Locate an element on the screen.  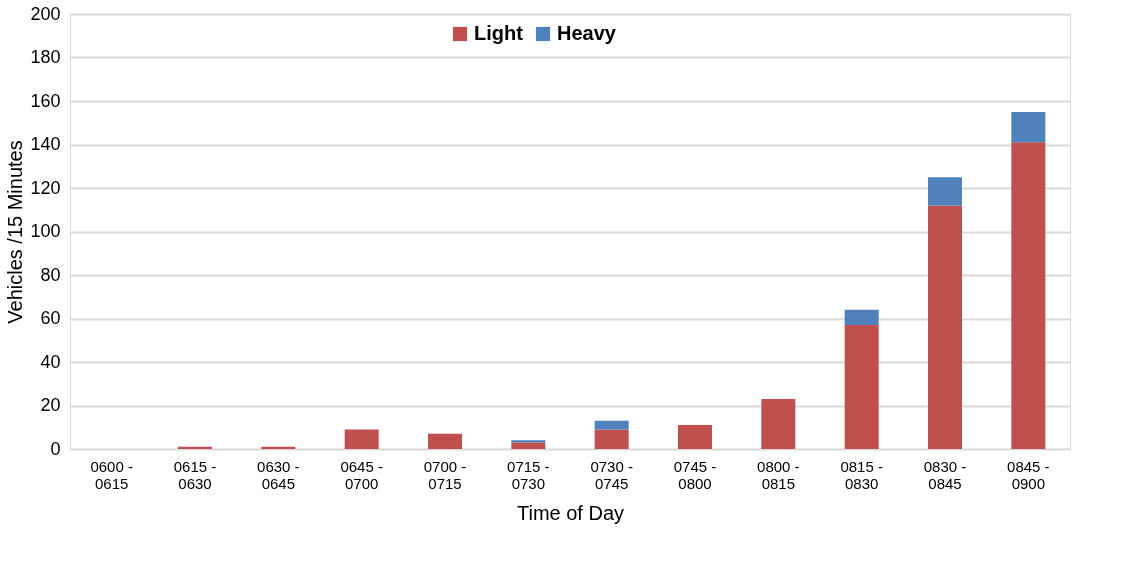
x-tick-label: 0630 - 0645 is located at coordinates (278, 474).